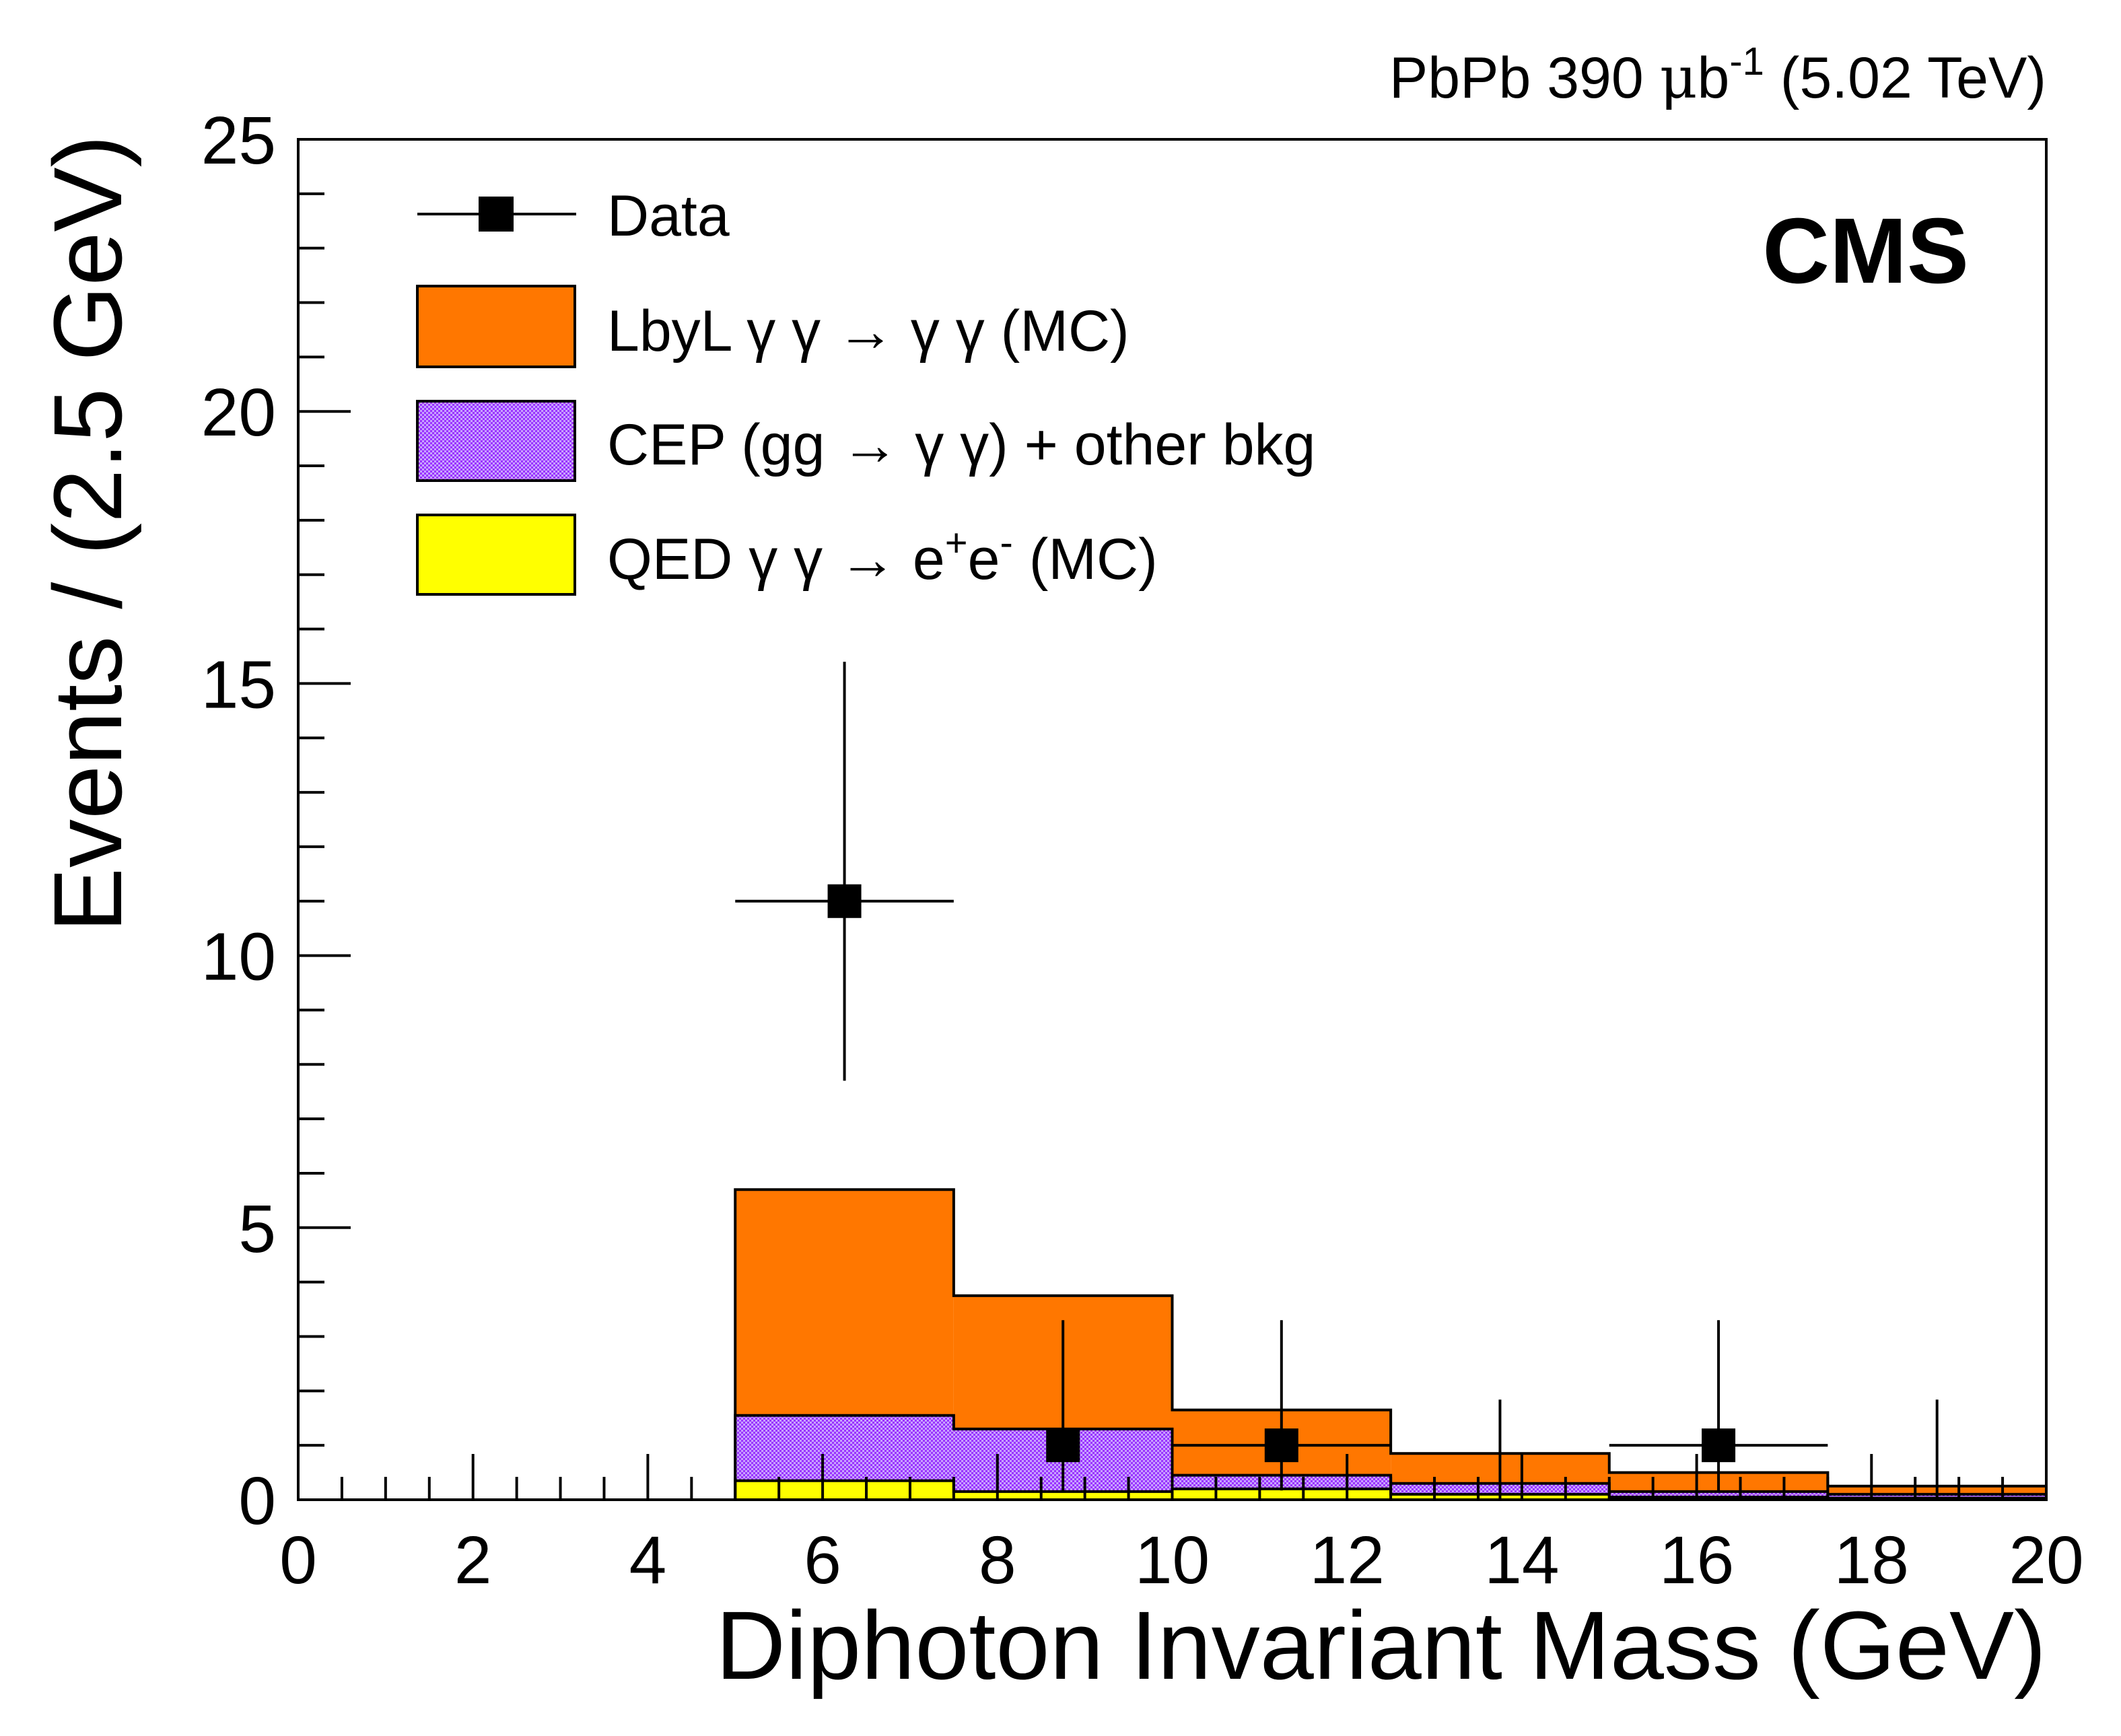  I want to click on y-tick-label: 25, so click(238, 140).